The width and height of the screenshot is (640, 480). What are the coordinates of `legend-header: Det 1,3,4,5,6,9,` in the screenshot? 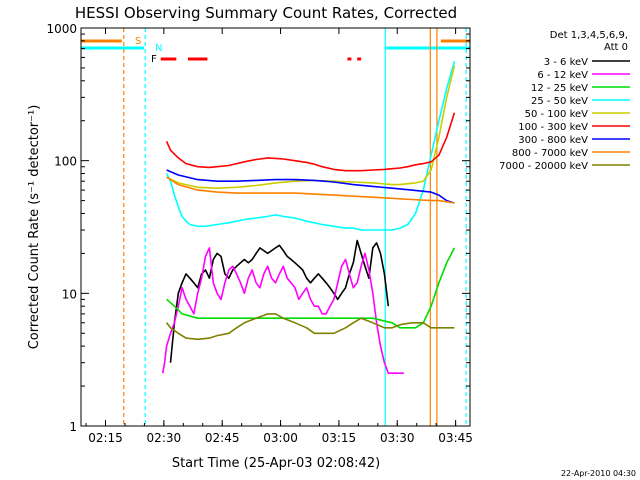 It's located at (589, 35).